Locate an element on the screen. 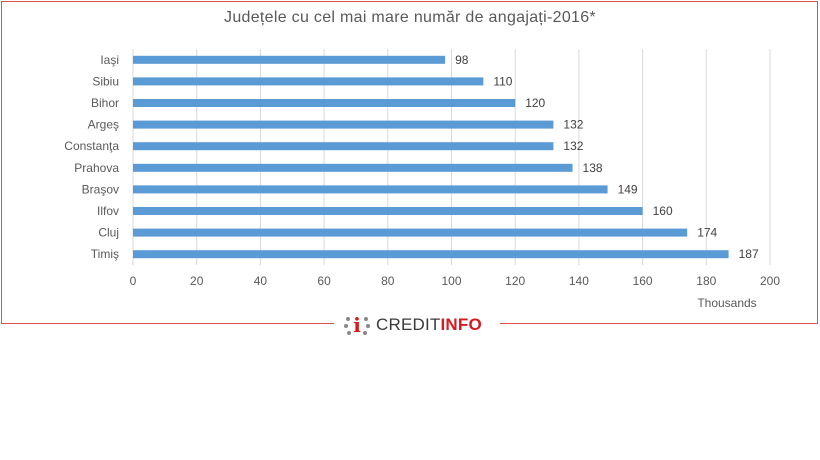 The width and height of the screenshot is (820, 460). data-label: 138 is located at coordinates (593, 168).